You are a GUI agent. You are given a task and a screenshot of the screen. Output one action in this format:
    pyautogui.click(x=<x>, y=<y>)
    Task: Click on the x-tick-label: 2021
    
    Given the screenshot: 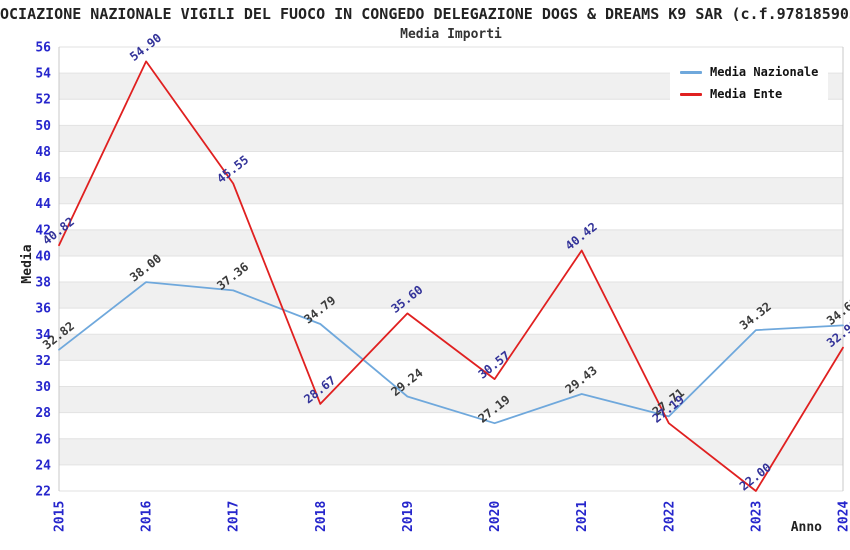 What is the action you would take?
    pyautogui.click(x=582, y=516)
    